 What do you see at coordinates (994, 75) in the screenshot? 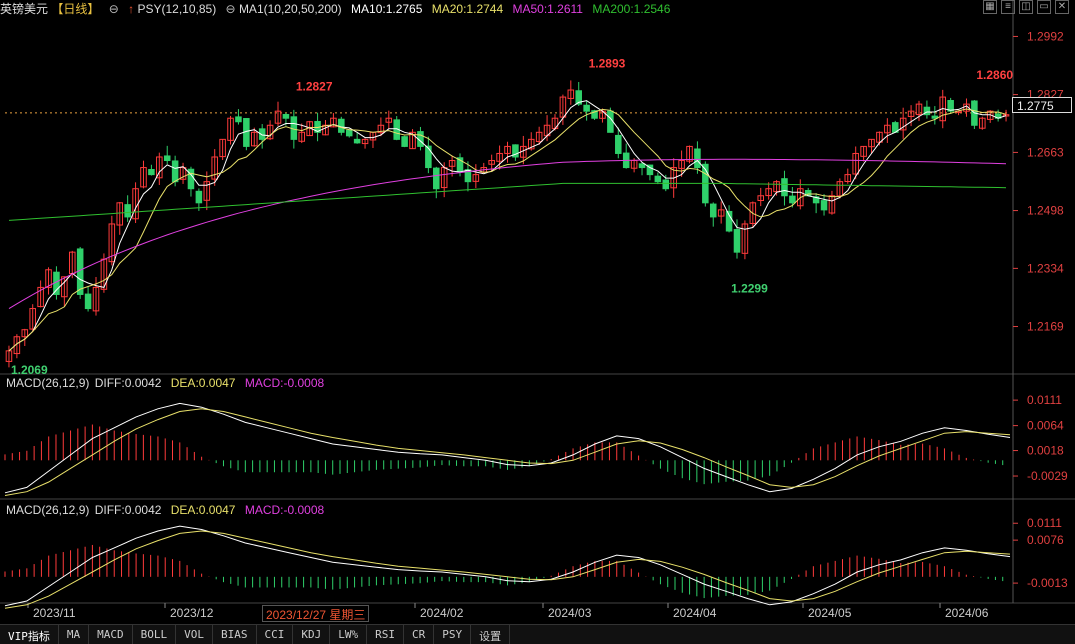
I see `price-annotation: 1.2860` at bounding box center [994, 75].